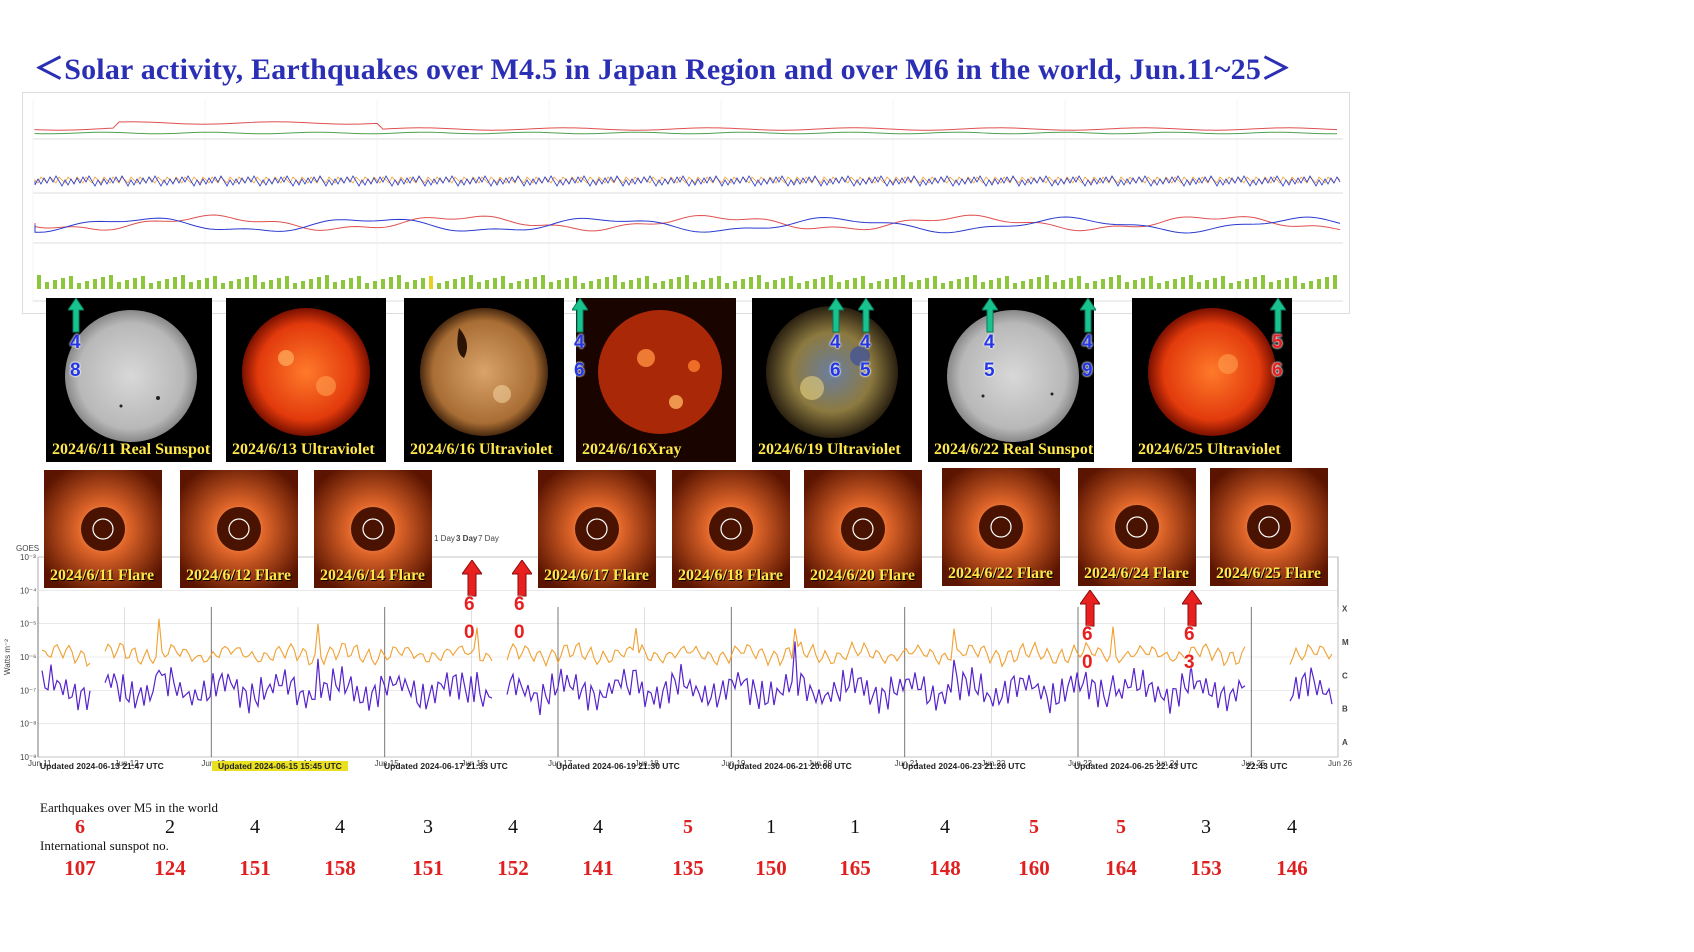 This screenshot has height=952, width=1694. Describe the element at coordinates (28, 757) in the screenshot. I see `y-tick-label: 10⁻⁹` at that location.